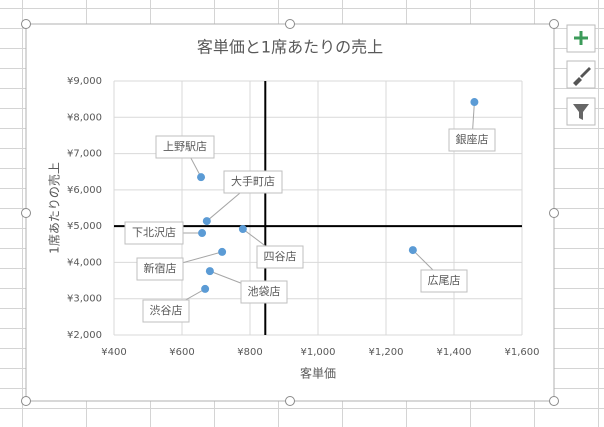  I want to click on brush-icon, so click(582, 76).